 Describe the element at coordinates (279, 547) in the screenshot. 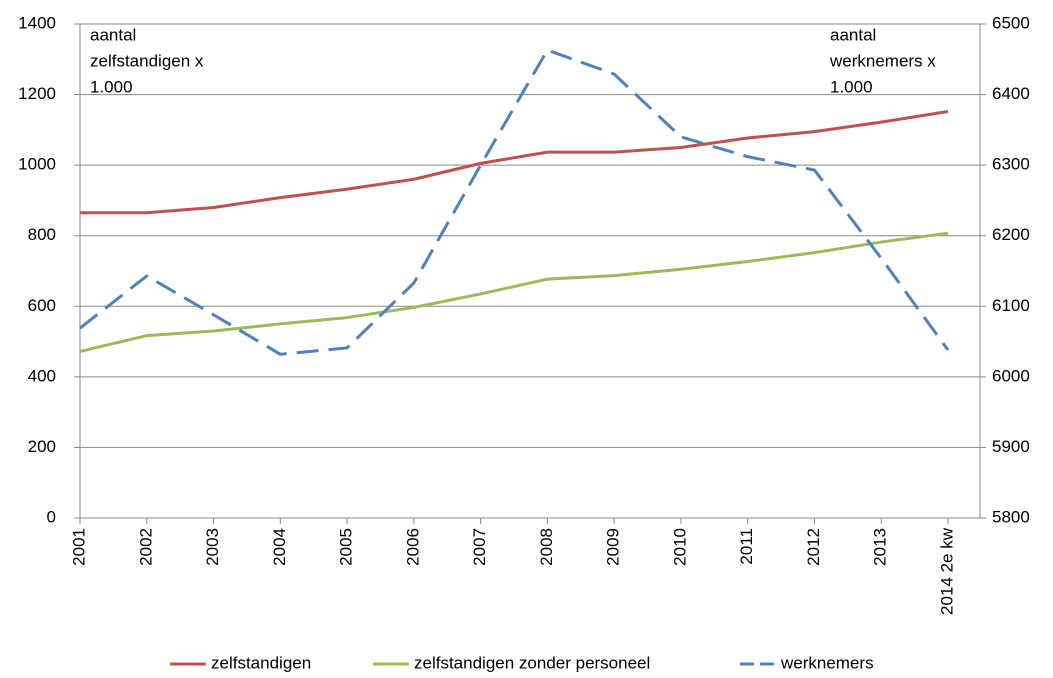

I see `x-tick-label: 2004` at that location.